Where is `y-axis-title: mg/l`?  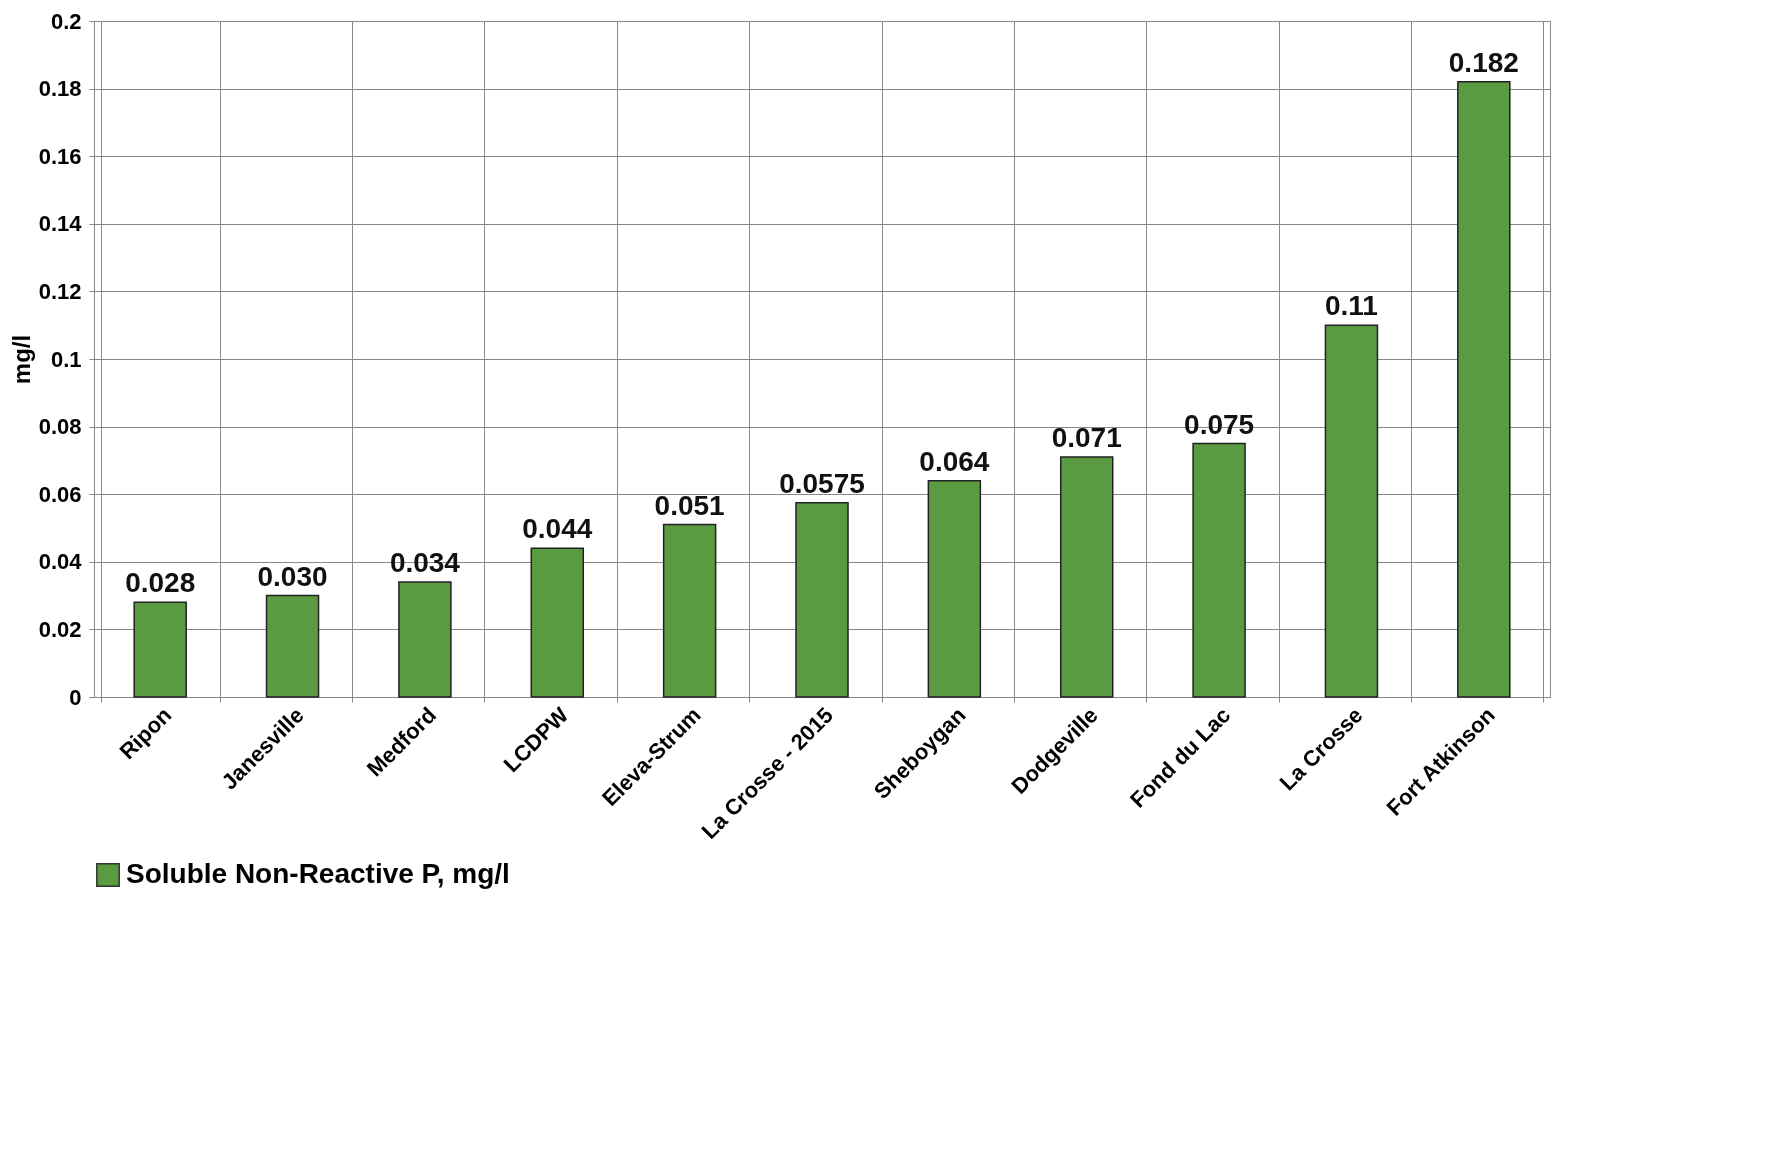 y-axis-title: mg/l is located at coordinates (21, 359).